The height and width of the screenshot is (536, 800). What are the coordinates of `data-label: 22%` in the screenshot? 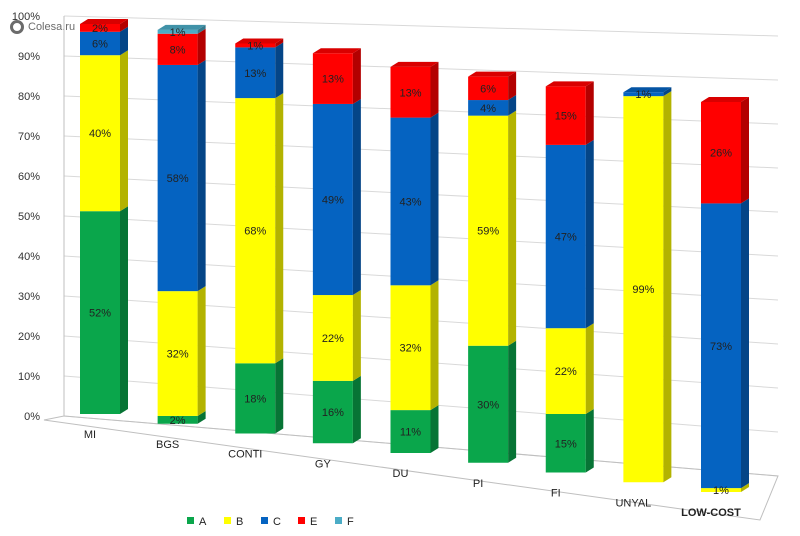 It's located at (566, 372).